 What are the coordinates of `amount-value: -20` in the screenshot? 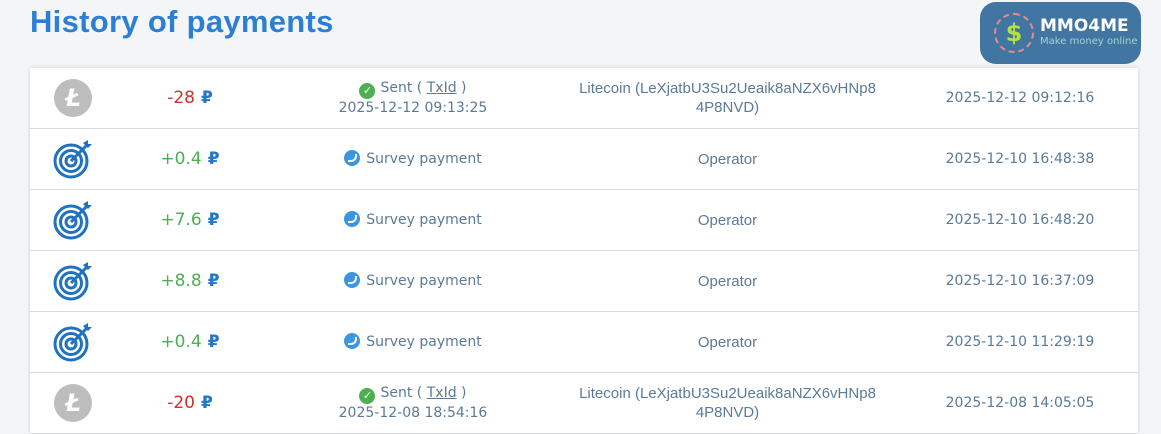 It's located at (181, 402).